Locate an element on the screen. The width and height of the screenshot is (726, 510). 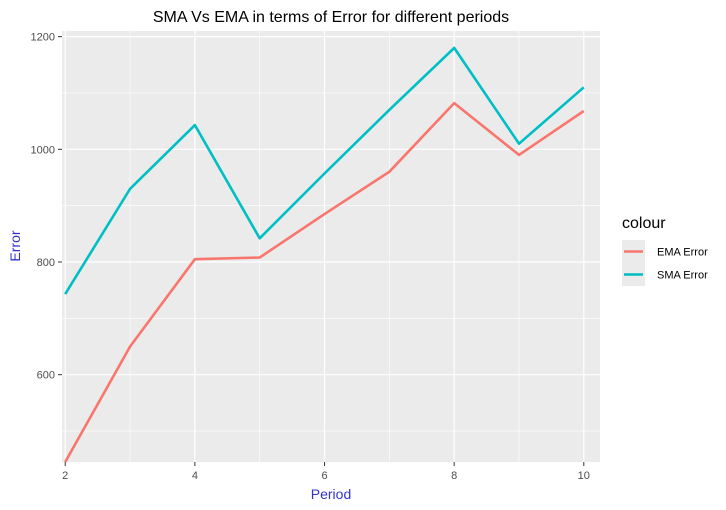
y-tick-label: 800 is located at coordinates (46, 263).